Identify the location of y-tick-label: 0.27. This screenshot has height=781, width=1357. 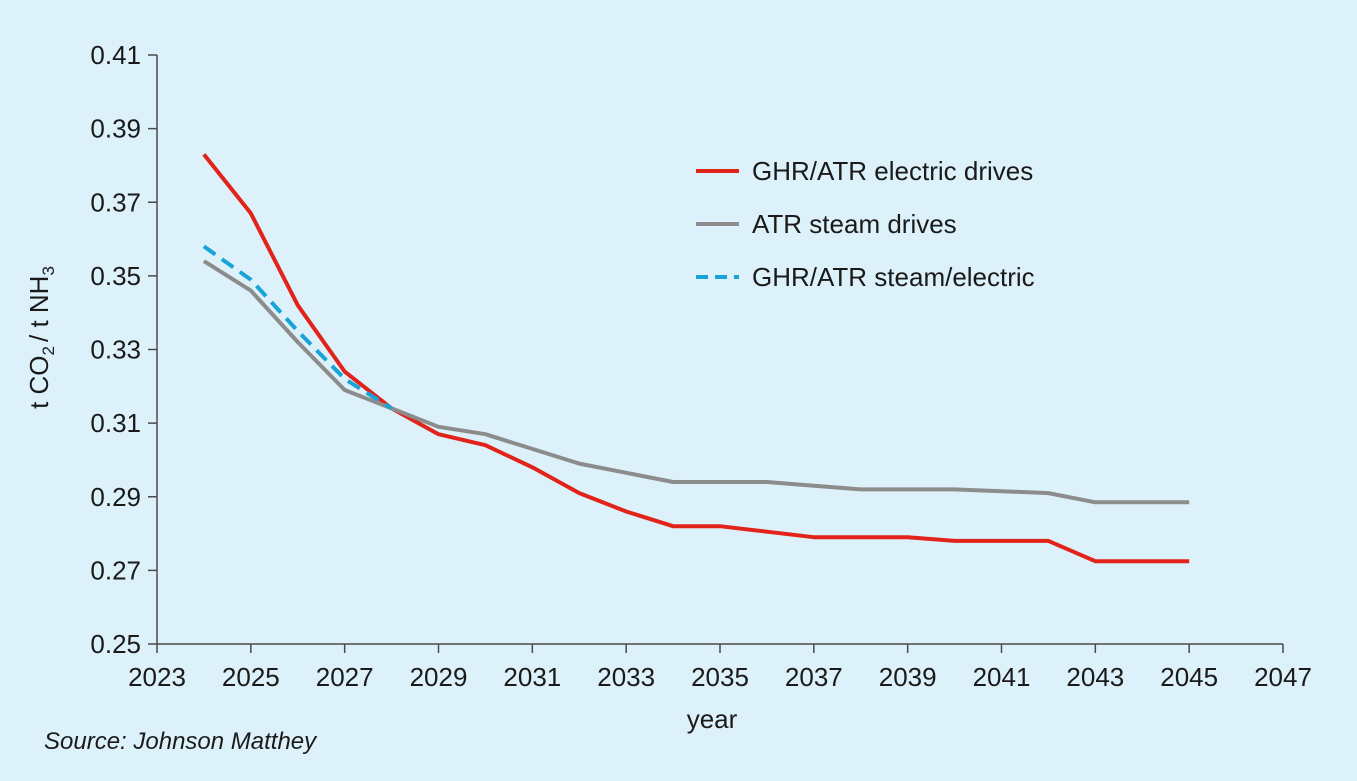
(115, 570).